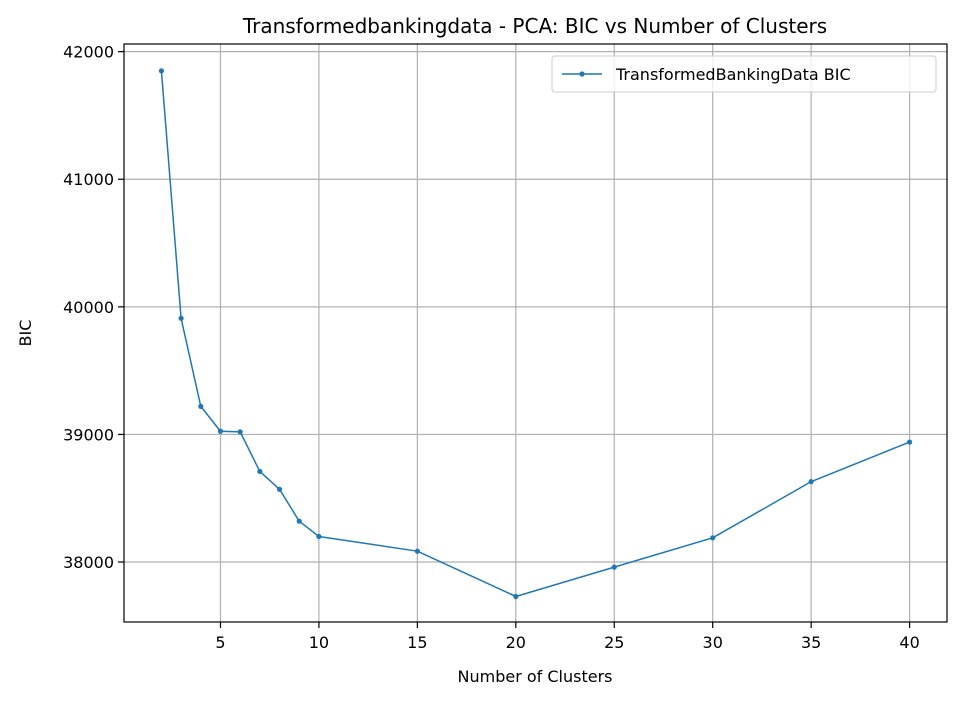 Image resolution: width=964 pixels, height=704 pixels. Describe the element at coordinates (582, 74) in the screenshot. I see `legend-marker` at that location.